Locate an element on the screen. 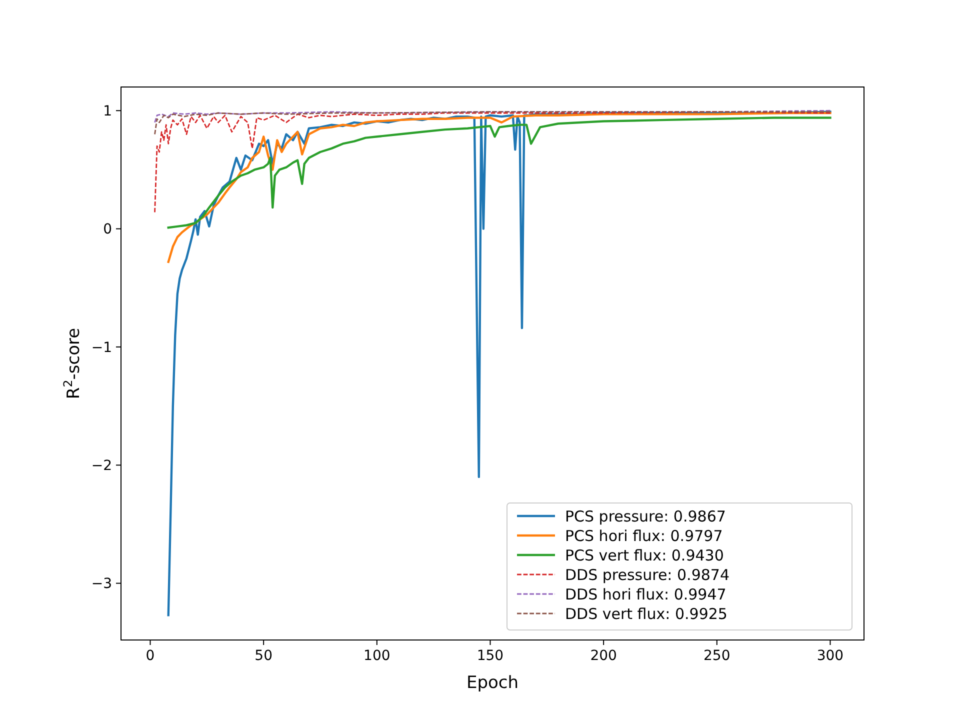  x-tick-label: 50 is located at coordinates (263, 656).